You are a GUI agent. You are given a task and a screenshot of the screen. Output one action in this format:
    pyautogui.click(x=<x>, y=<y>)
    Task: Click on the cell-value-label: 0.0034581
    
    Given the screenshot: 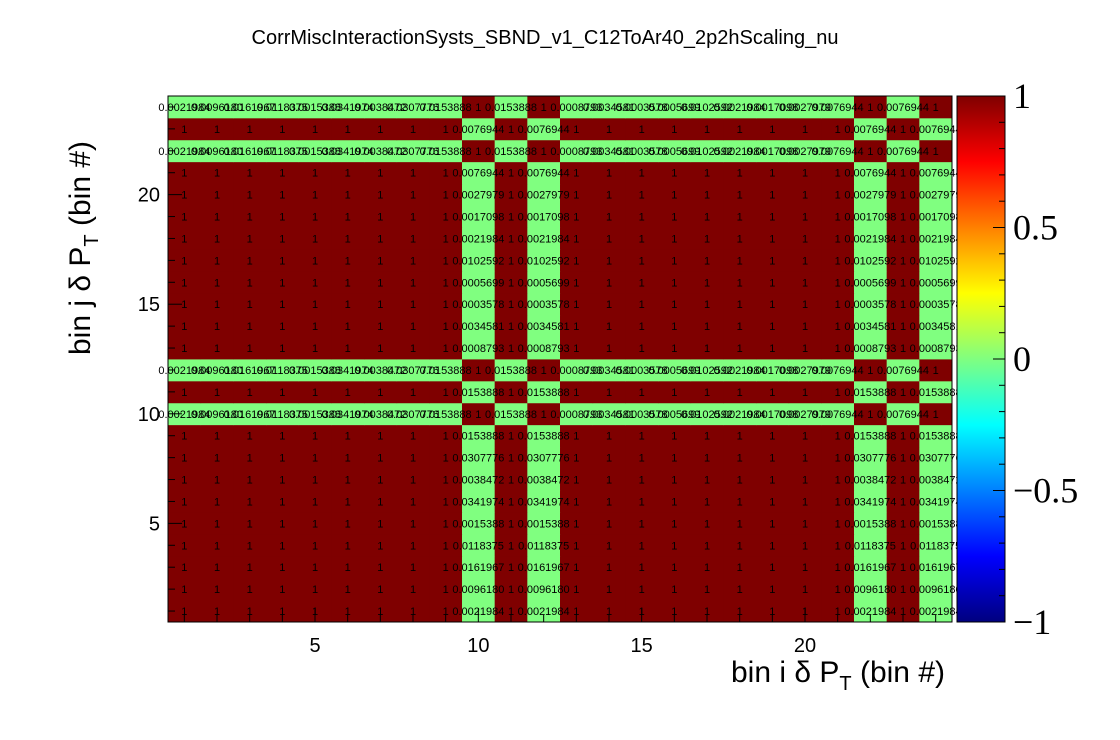 What is the action you would take?
    pyautogui.click(x=609, y=152)
    